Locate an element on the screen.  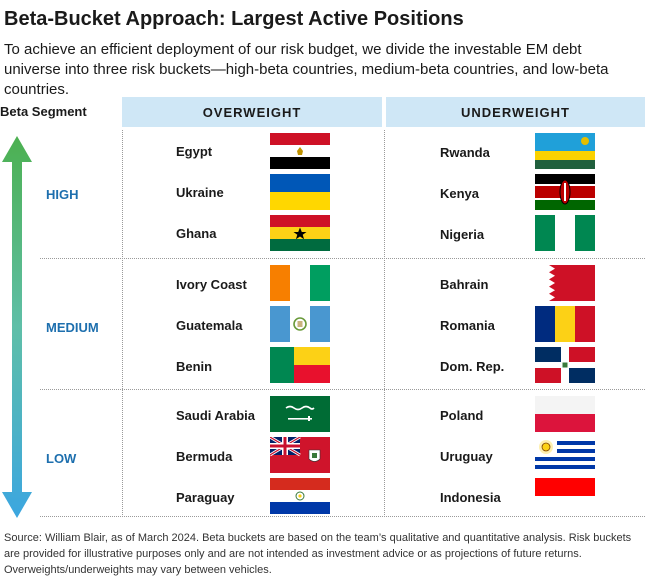
country-saudi-arabia: Saudi Arabia is located at coordinates (215, 415).